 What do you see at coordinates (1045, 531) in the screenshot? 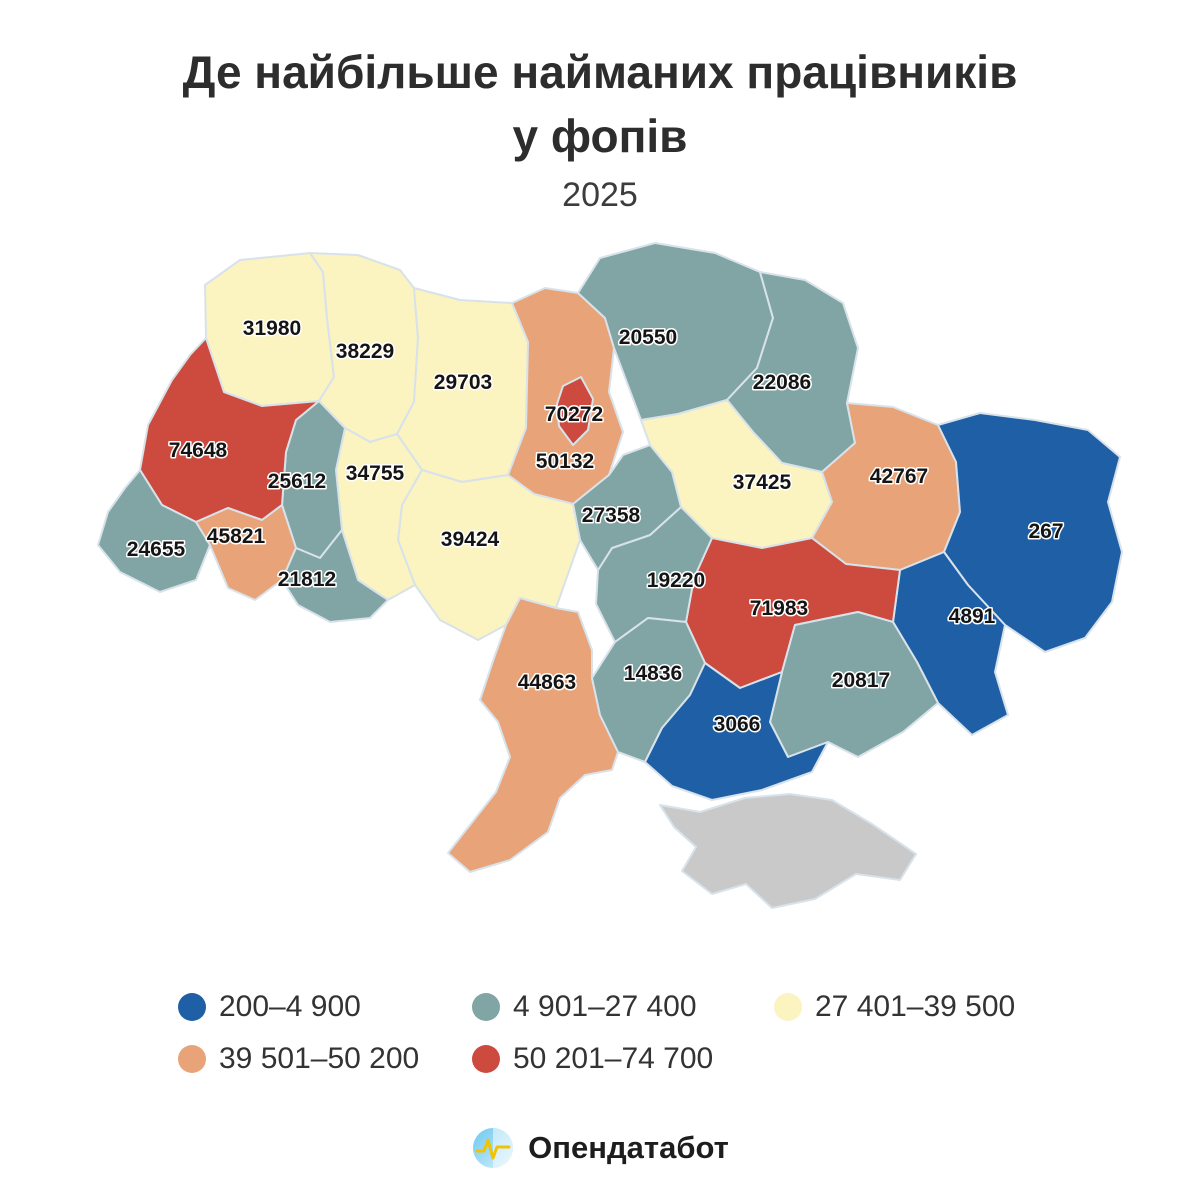
I see `label-luhansk: 267` at bounding box center [1045, 531].